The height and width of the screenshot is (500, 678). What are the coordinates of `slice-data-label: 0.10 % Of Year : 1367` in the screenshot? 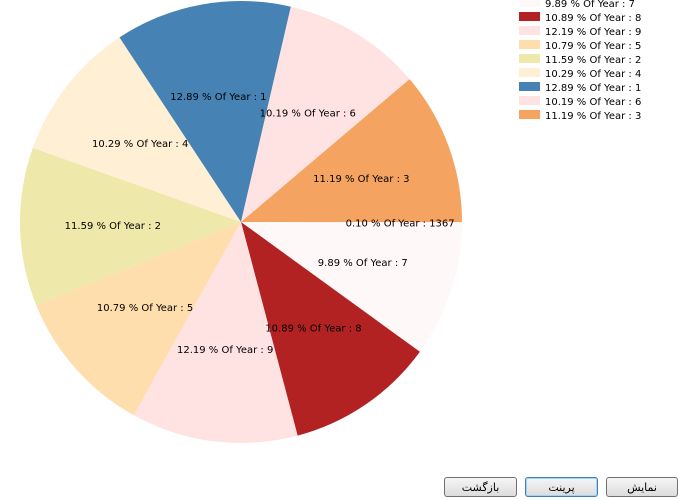 It's located at (400, 223).